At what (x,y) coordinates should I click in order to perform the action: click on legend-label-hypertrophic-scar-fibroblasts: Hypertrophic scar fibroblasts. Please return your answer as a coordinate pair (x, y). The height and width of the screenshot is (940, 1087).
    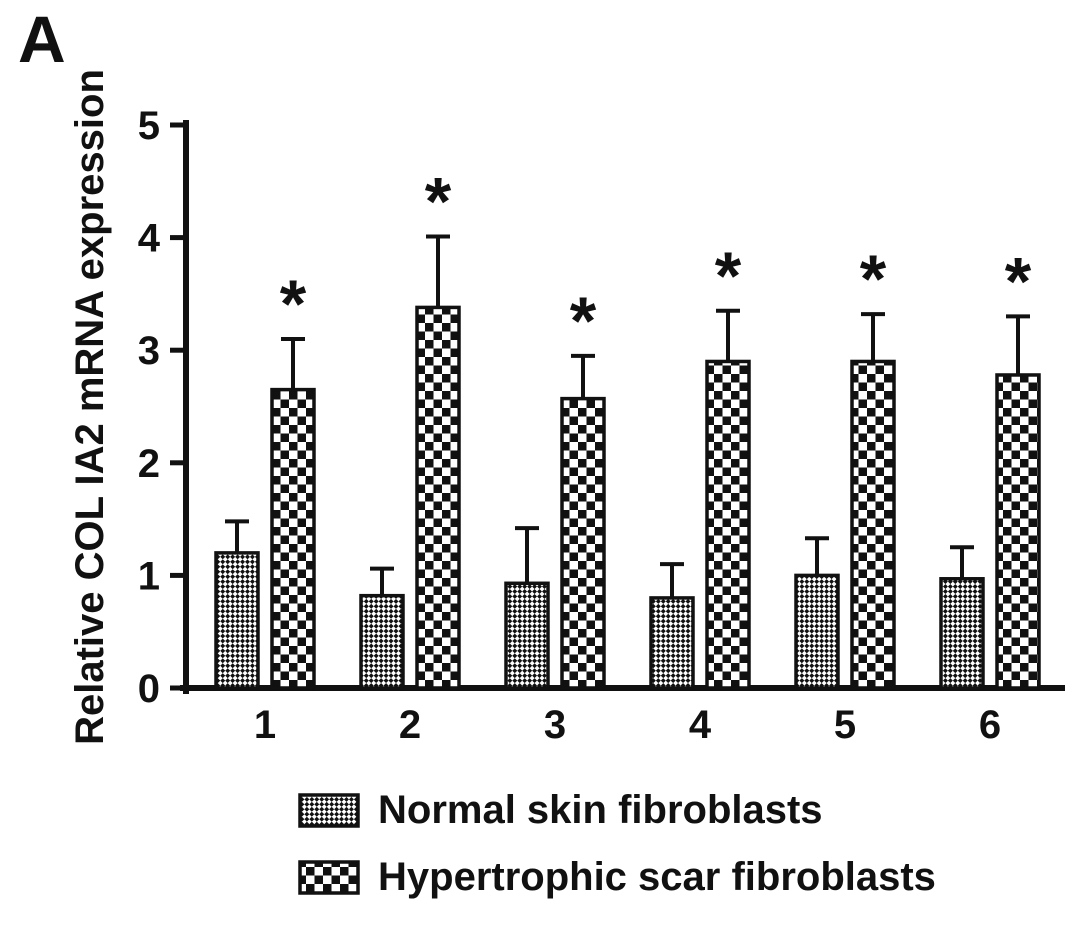
    Looking at the image, I should click on (657, 877).